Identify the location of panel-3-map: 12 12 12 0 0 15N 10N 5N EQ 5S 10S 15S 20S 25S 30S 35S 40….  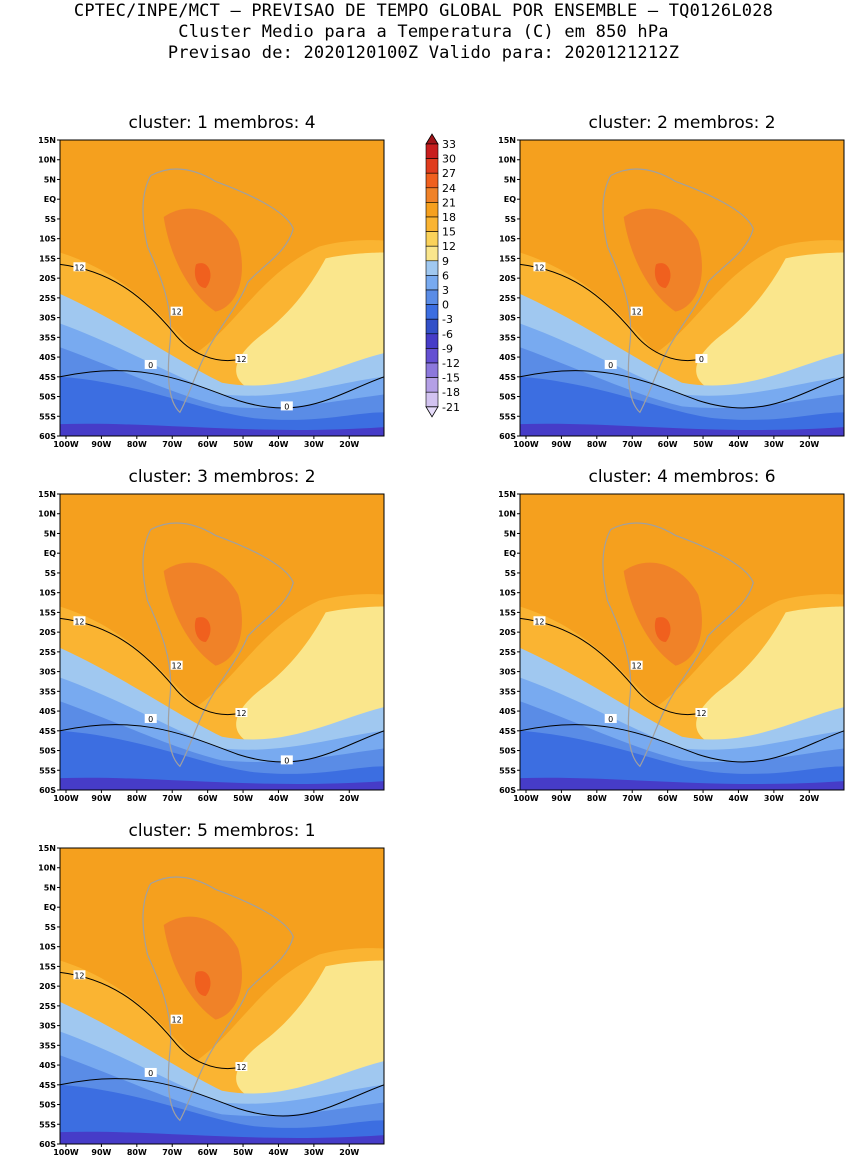
(220, 649).